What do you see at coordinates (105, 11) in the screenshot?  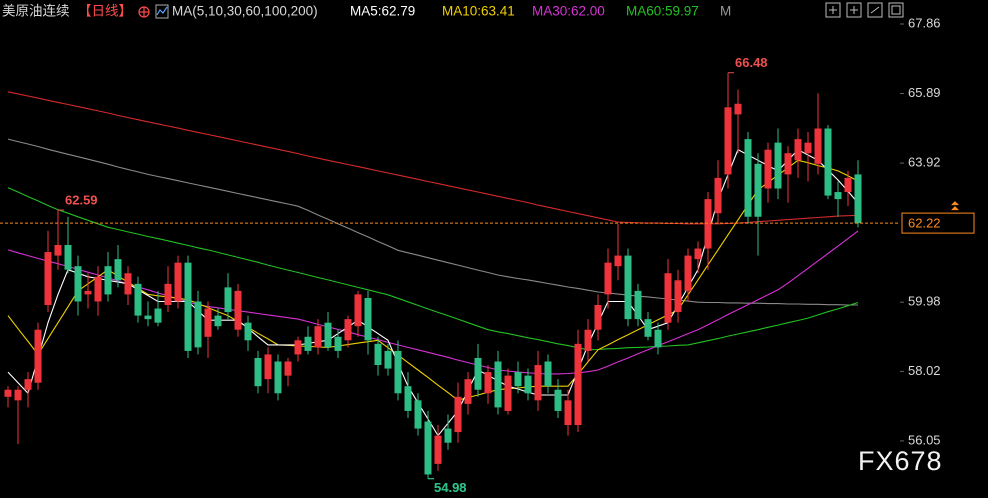 I see `period-label: 【日线】` at bounding box center [105, 11].